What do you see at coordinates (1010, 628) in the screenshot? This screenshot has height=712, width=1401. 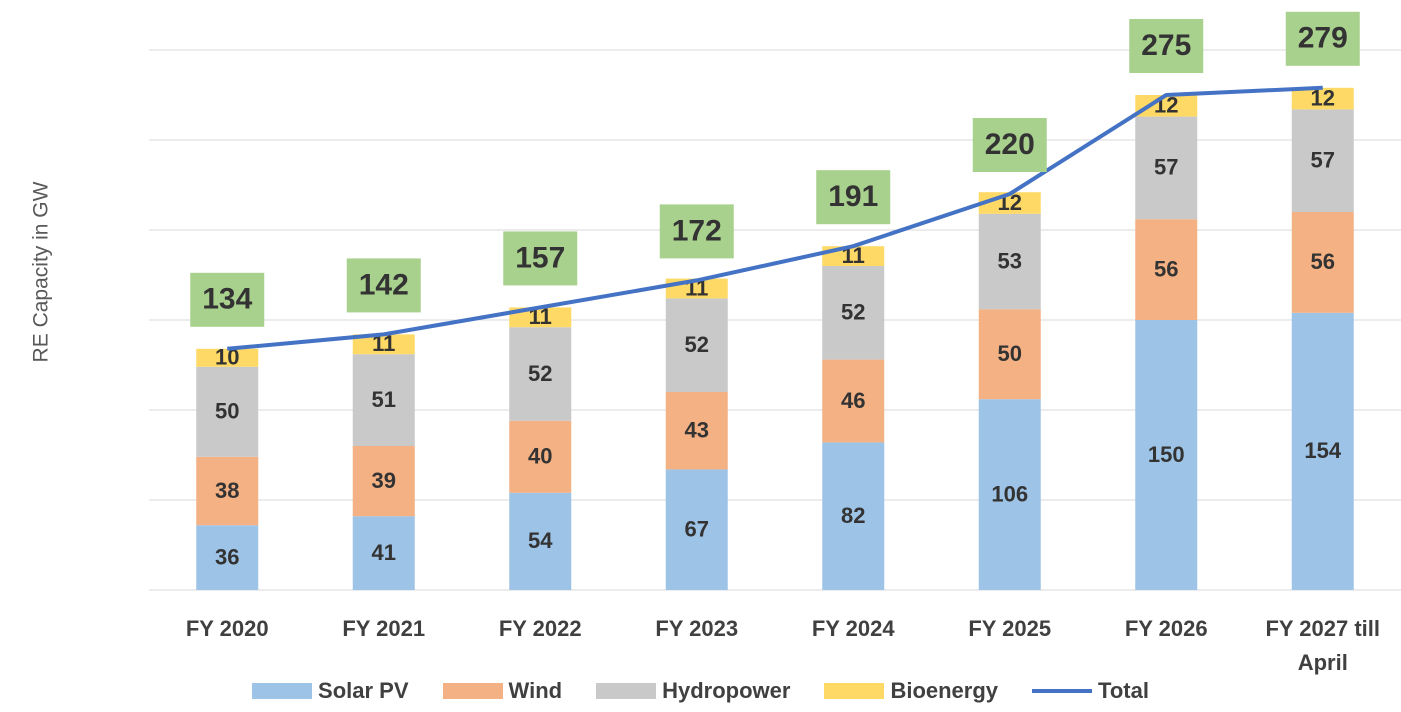 I see `x-tick-label: FY 2025` at bounding box center [1010, 628].